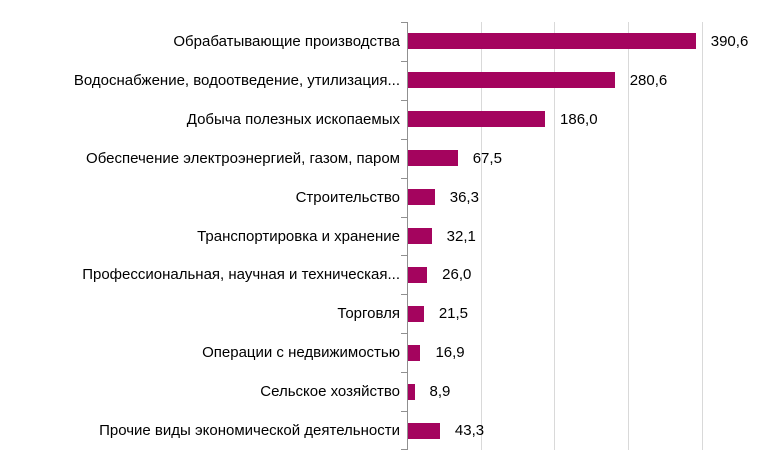  I want to click on value-label: 390,6, so click(729, 41).